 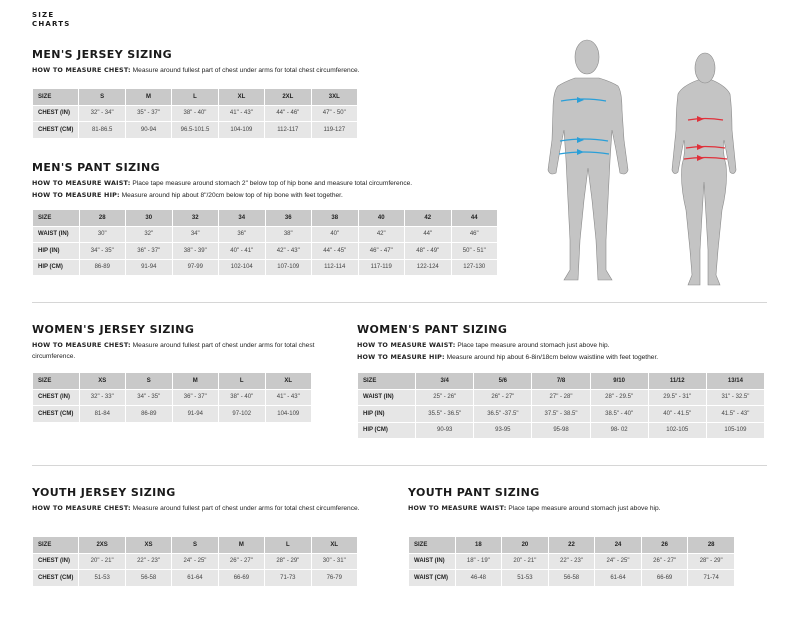 What do you see at coordinates (525, 578) in the screenshot?
I see `table-cell: 51-53` at bounding box center [525, 578].